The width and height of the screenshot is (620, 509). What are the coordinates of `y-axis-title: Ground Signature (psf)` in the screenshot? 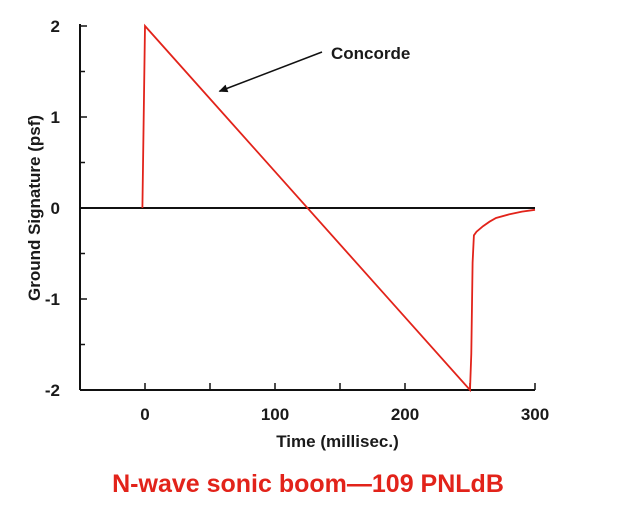 It's located at (34, 208).